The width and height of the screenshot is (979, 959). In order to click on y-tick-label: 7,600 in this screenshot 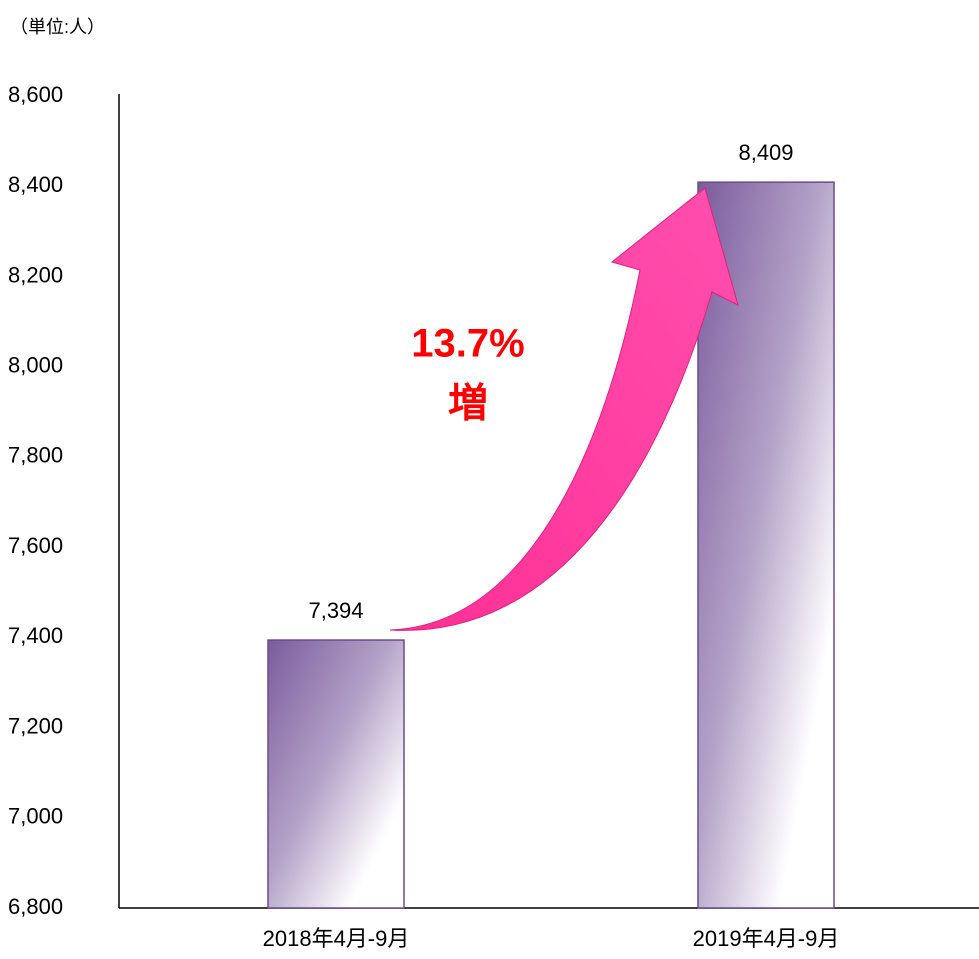, I will do `click(35, 545)`.